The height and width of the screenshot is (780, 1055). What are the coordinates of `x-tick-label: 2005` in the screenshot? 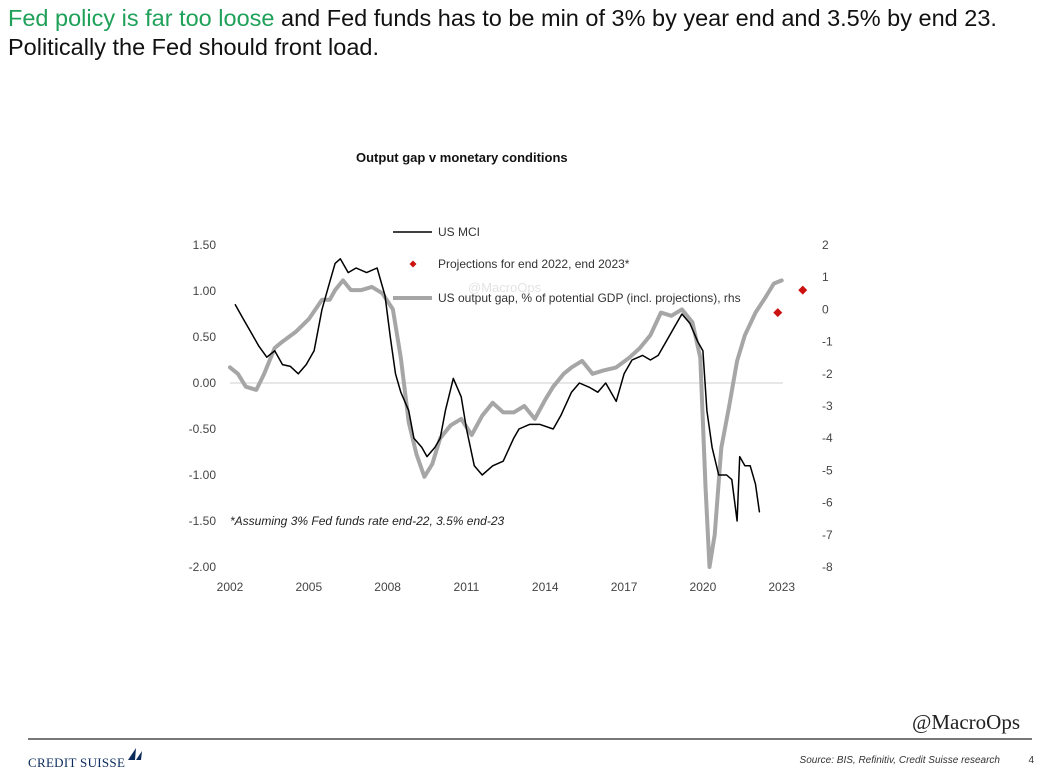 It's located at (308, 587).